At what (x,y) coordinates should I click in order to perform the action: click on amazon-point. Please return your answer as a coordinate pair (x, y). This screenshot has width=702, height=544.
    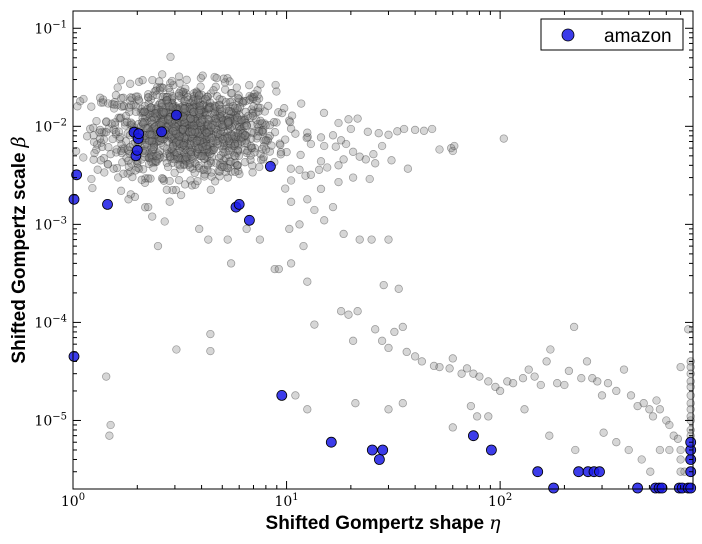
    Looking at the image, I should click on (270, 166).